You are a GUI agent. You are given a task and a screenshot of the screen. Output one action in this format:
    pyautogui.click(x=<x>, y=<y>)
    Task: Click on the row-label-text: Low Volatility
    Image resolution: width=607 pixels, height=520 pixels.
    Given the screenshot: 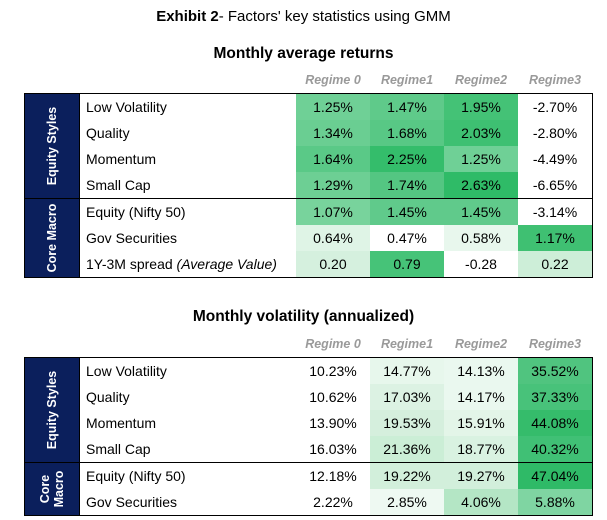 What is the action you would take?
    pyautogui.click(x=126, y=107)
    